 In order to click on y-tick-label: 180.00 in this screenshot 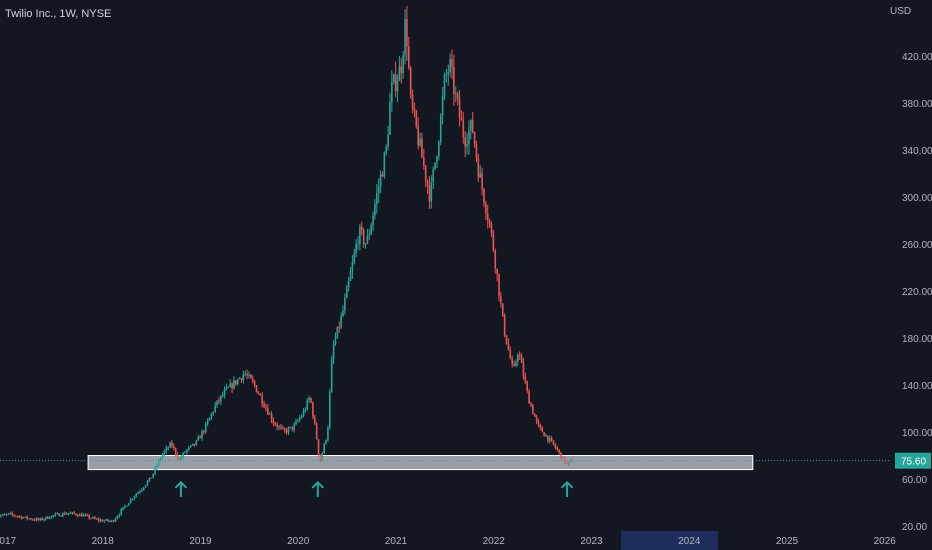, I will do `click(917, 339)`.